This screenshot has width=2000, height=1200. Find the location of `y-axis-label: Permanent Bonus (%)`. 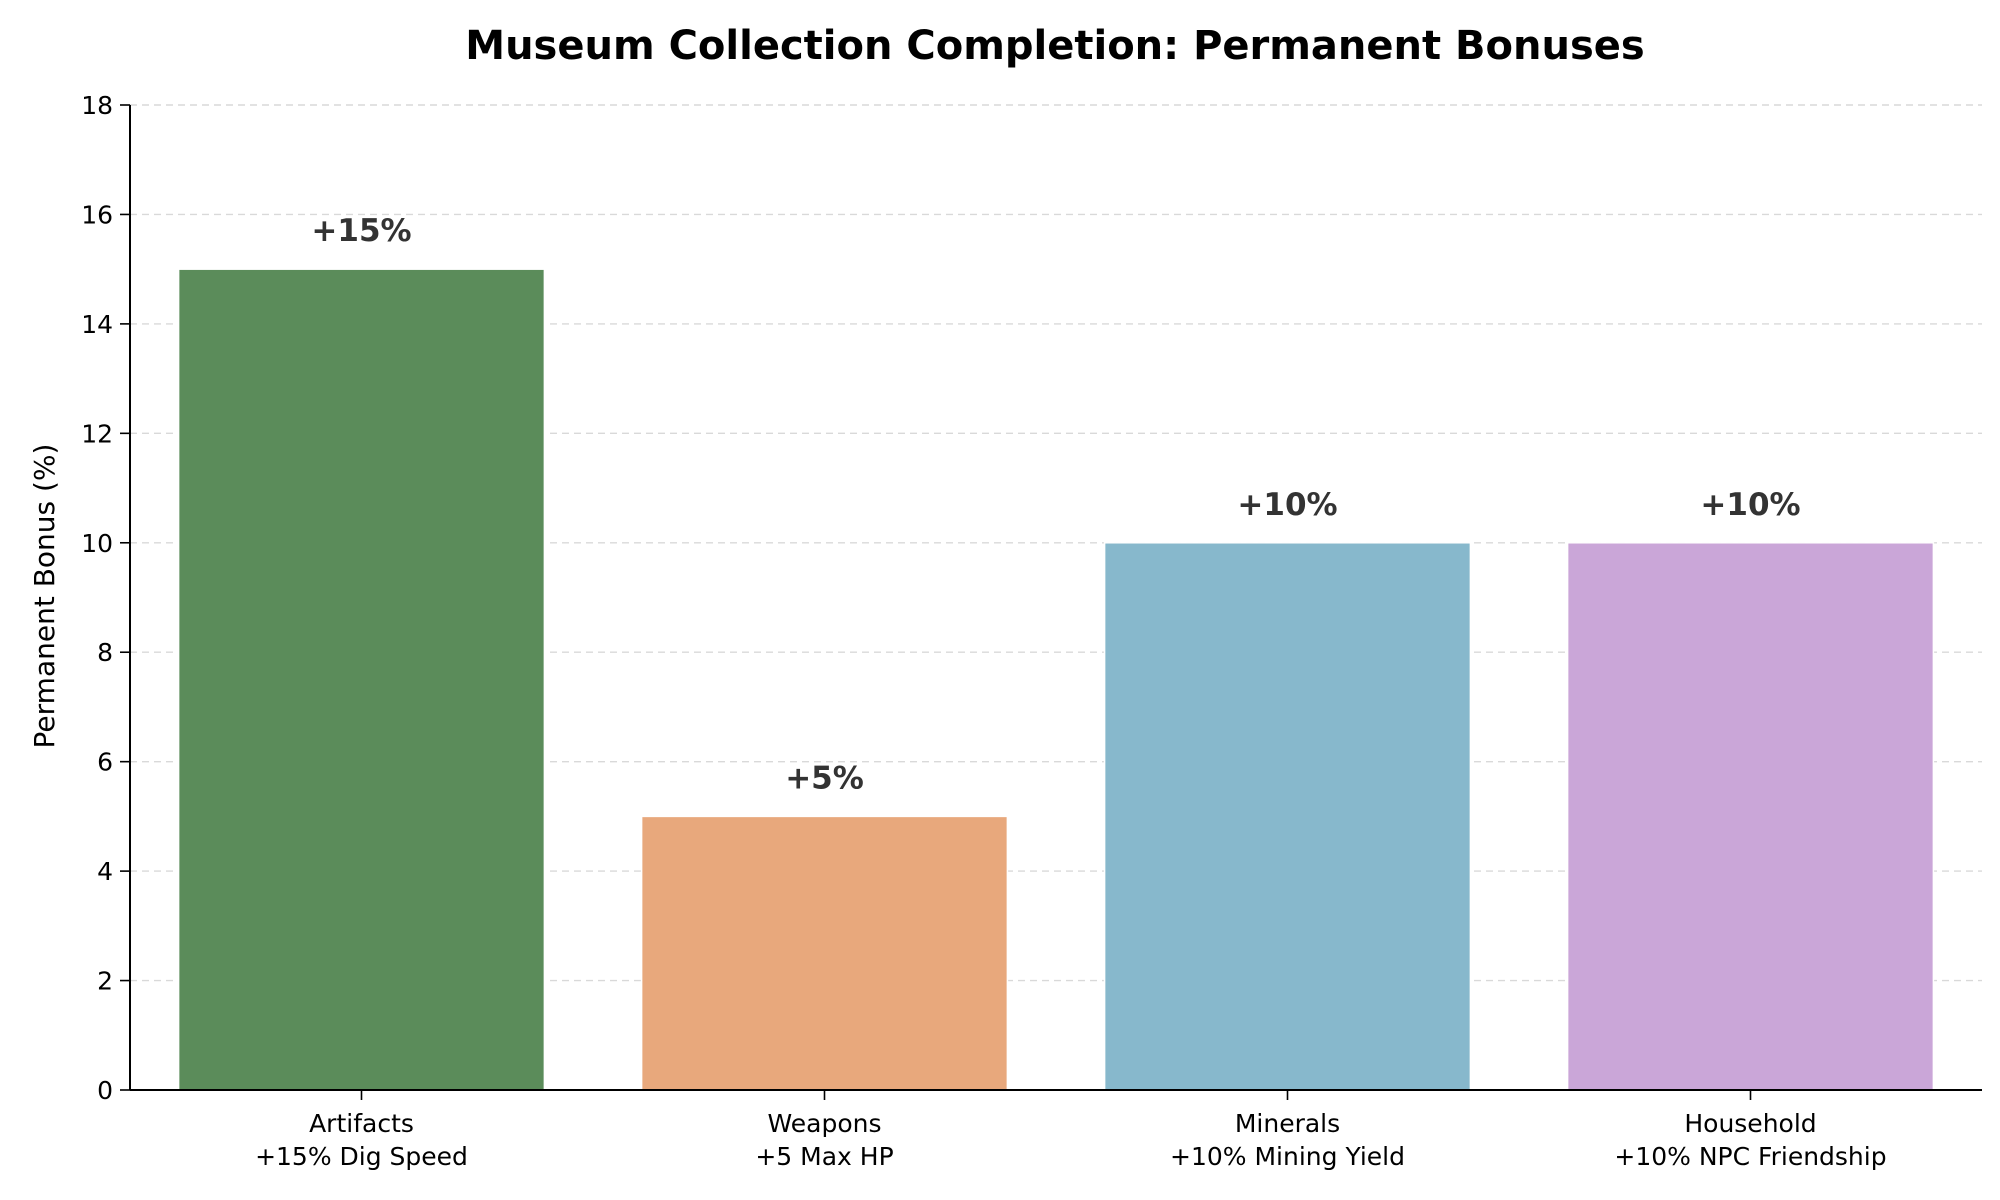

y-axis-label: Permanent Bonus (%) is located at coordinates (44, 596).